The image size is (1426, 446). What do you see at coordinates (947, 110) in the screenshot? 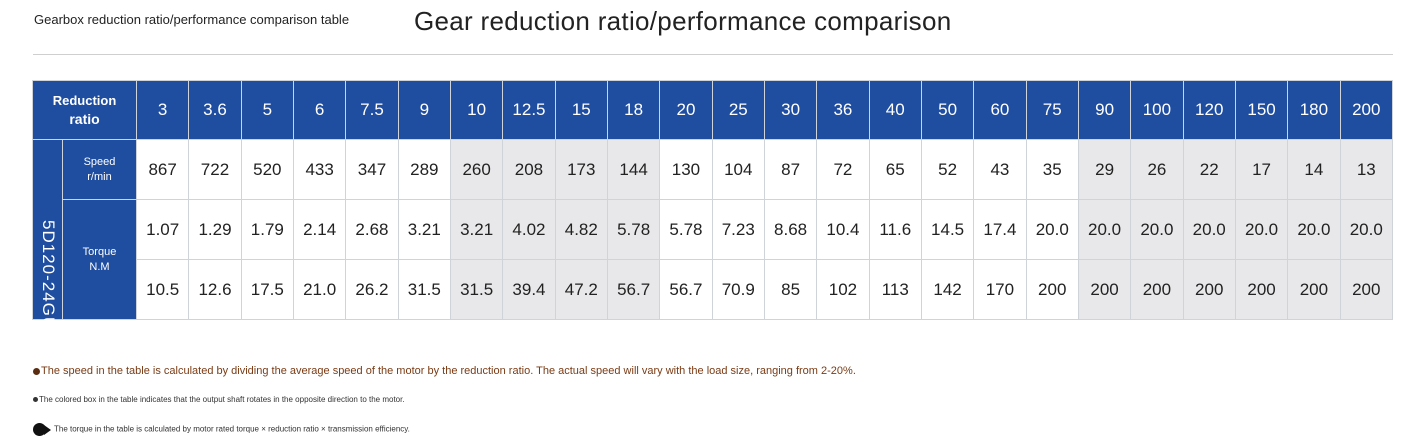
I see `ratio-header-cell: 50` at bounding box center [947, 110].